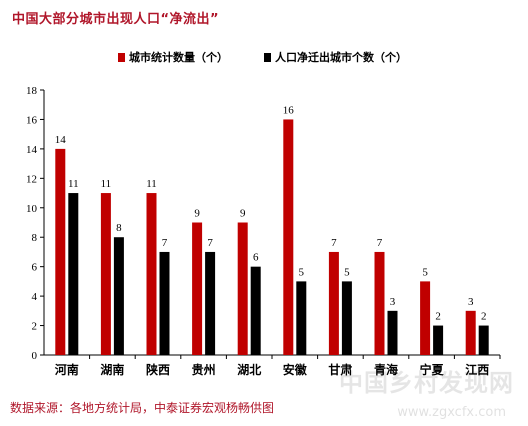  I want to click on y-tick-label: 4, so click(35, 297).